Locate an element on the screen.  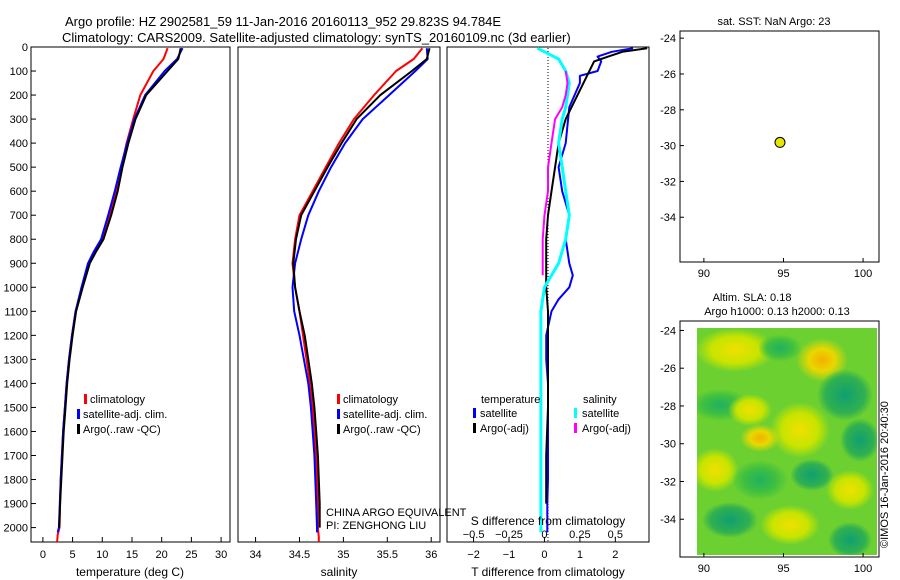
depth-tick-label: 1300 is located at coordinates (16, 360).